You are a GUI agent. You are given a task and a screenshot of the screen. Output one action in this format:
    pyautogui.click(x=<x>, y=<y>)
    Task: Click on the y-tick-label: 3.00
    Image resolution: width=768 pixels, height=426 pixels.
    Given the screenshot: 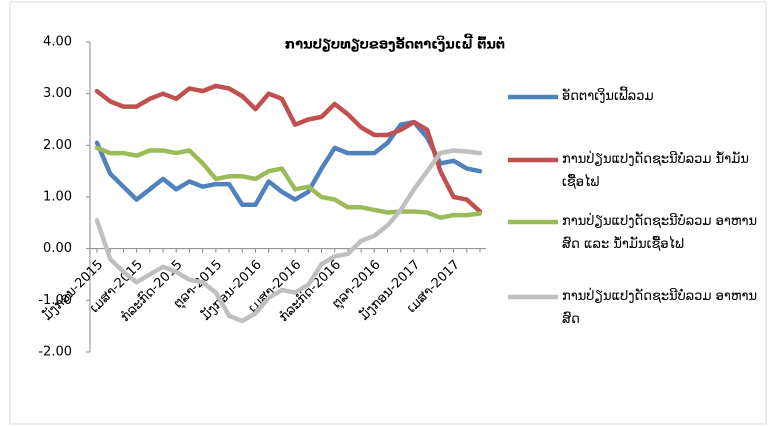 What is the action you would take?
    pyautogui.click(x=57, y=93)
    